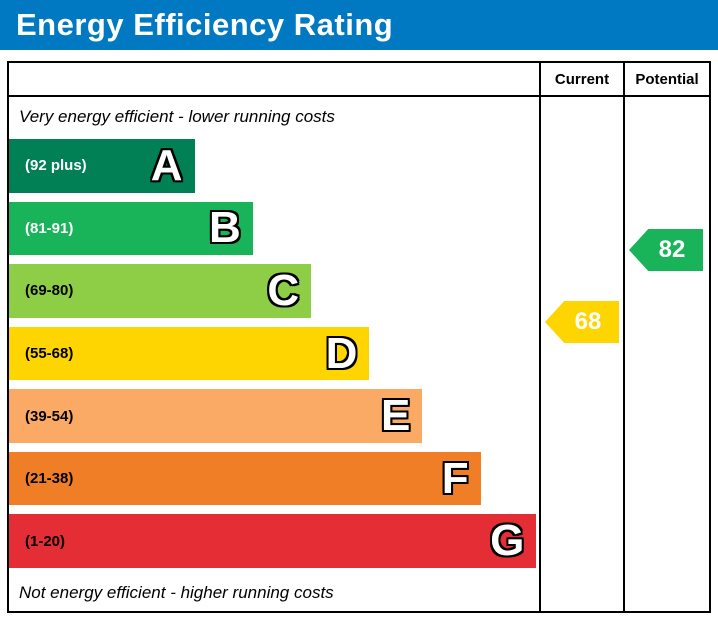 This screenshot has height=619, width=718. I want to click on band-bar-d: (55-68) D, so click(189, 353).